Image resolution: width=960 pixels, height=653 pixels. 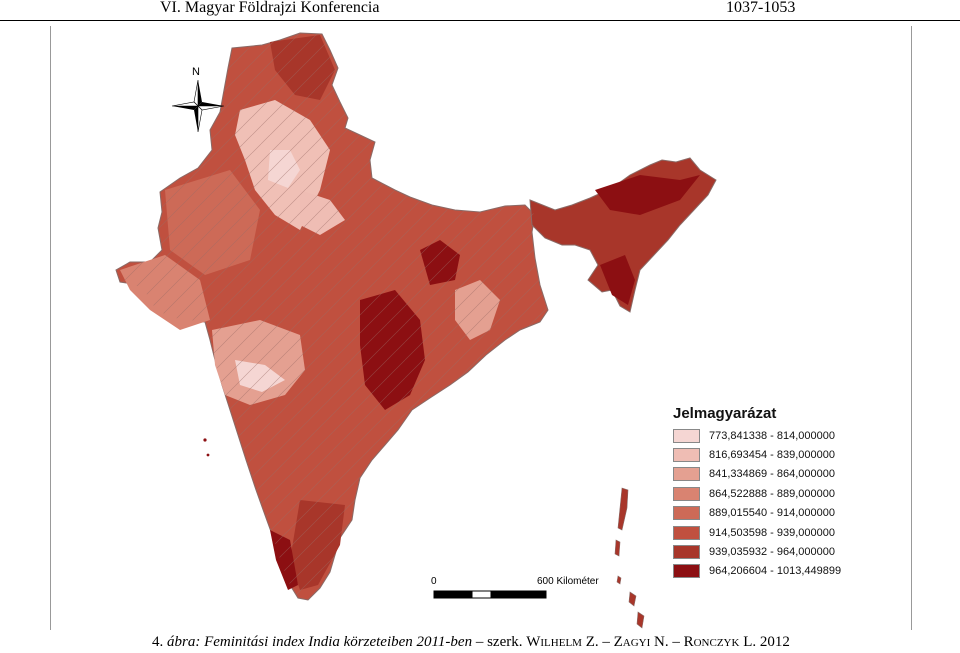 I want to click on page-range: 1037-1053, so click(x=761, y=8).